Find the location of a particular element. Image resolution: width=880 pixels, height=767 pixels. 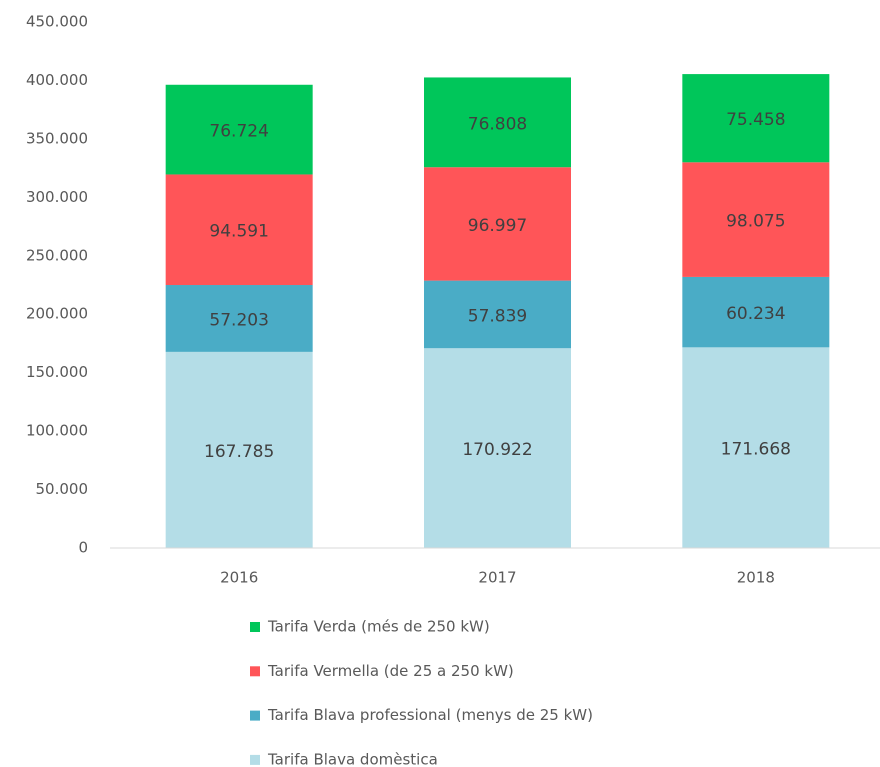

data-label: 167.785 is located at coordinates (239, 452).